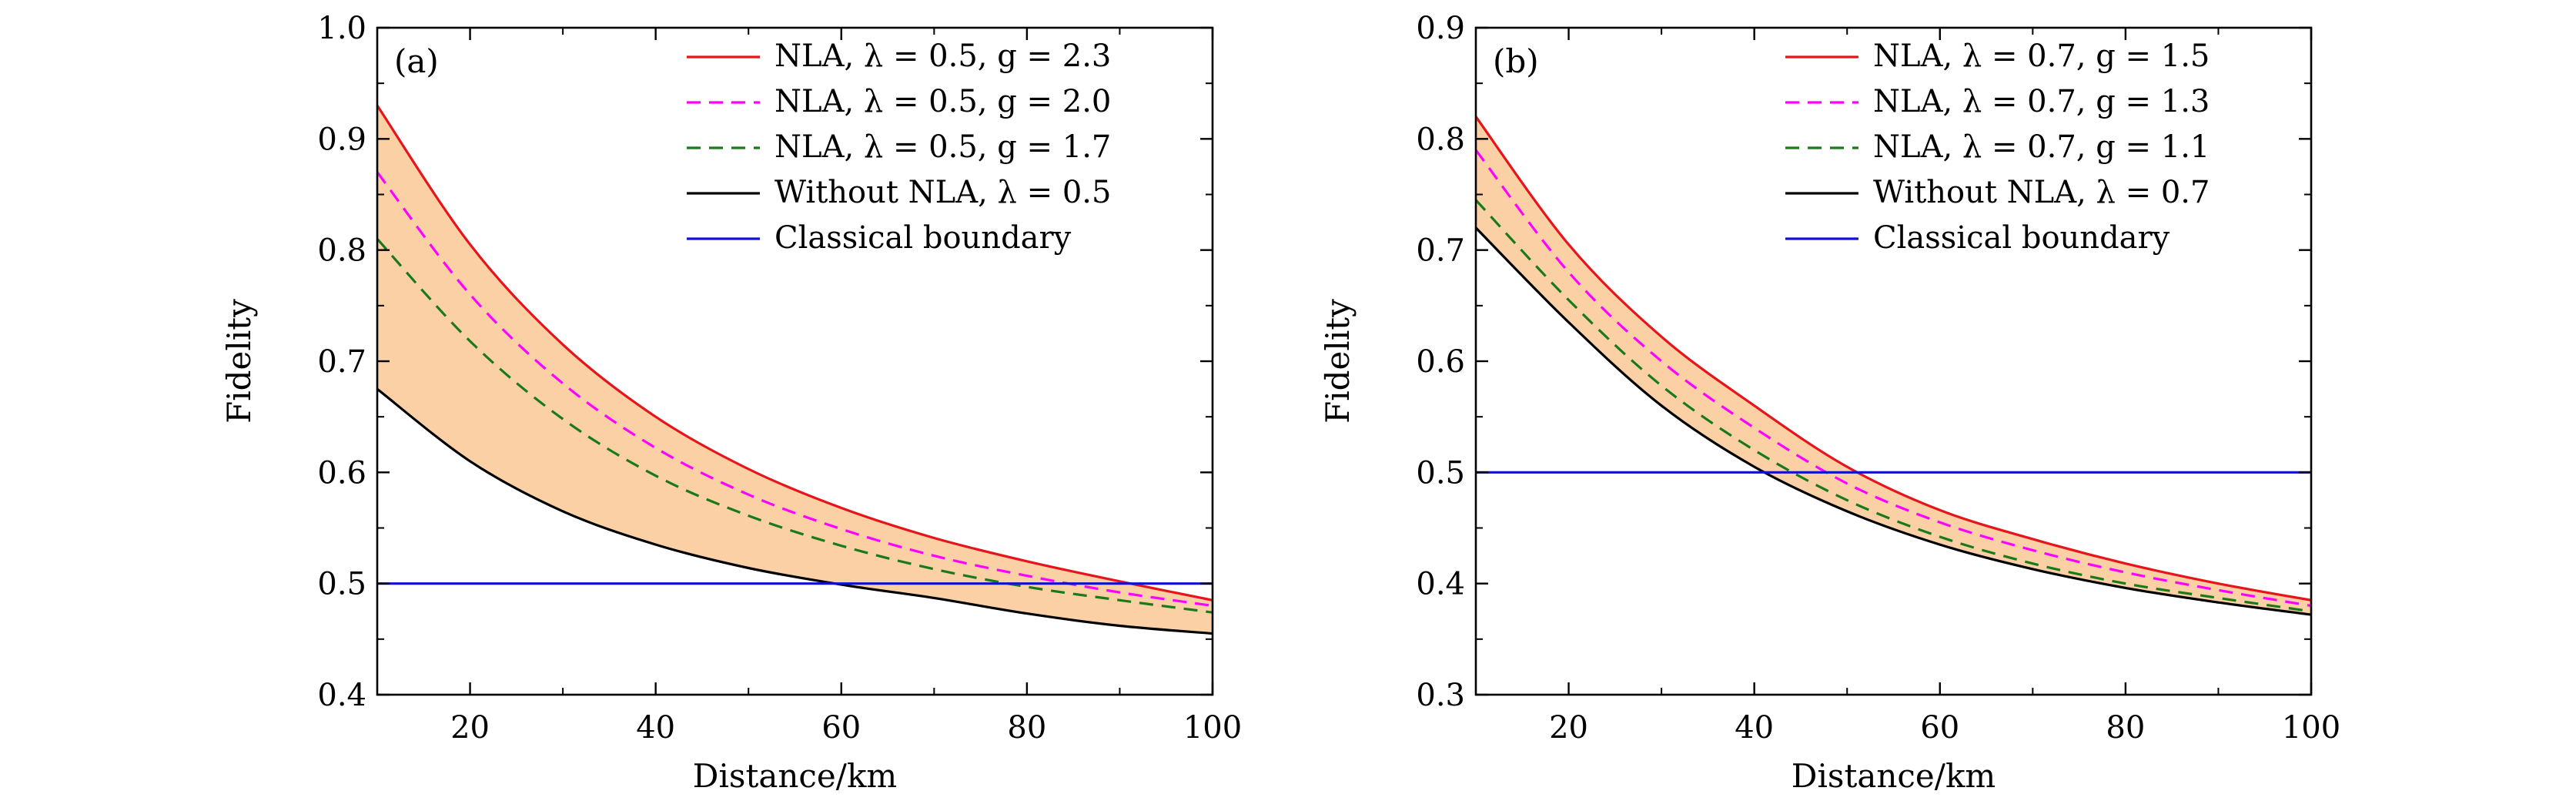 This screenshot has height=811, width=2576. Describe the element at coordinates (943, 101) in the screenshot. I see `legend-label-2: NLA, λ = 0.5, g = 2.0` at that location.